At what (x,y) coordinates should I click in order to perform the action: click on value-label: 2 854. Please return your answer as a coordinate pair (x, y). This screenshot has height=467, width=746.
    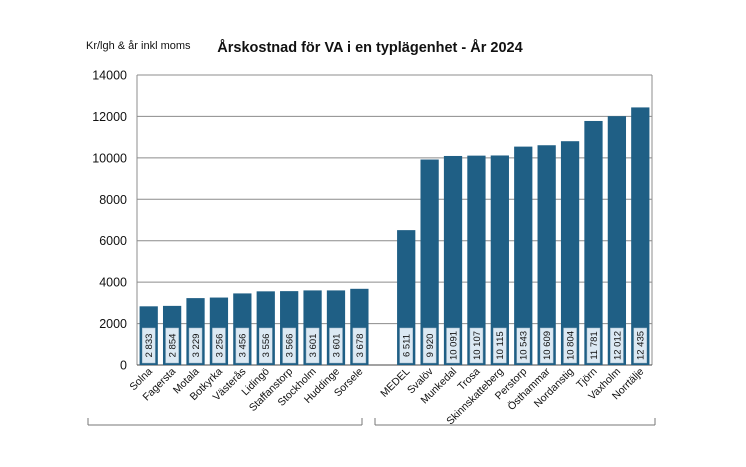
    Looking at the image, I should click on (173, 346).